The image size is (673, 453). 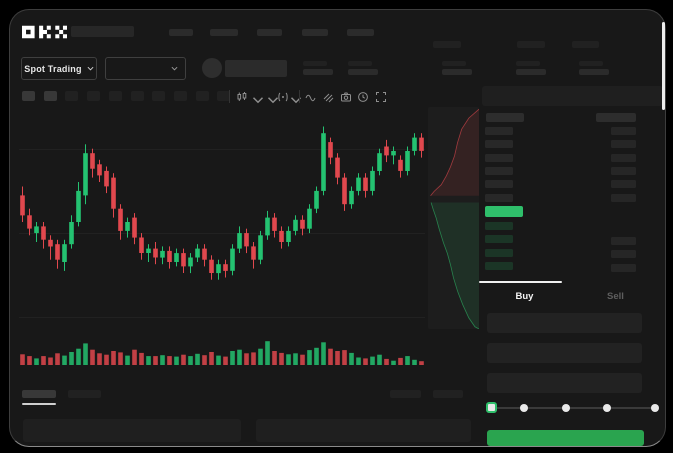 I want to click on tab-sell: Sell, so click(x=615, y=296).